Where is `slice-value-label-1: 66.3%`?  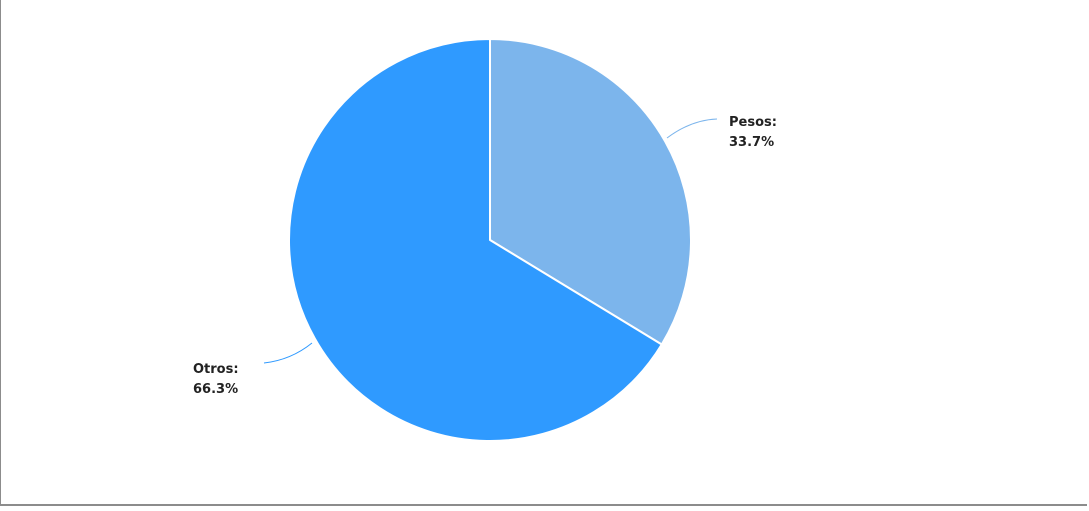
slice-value-label-1: 66.3% is located at coordinates (215, 389).